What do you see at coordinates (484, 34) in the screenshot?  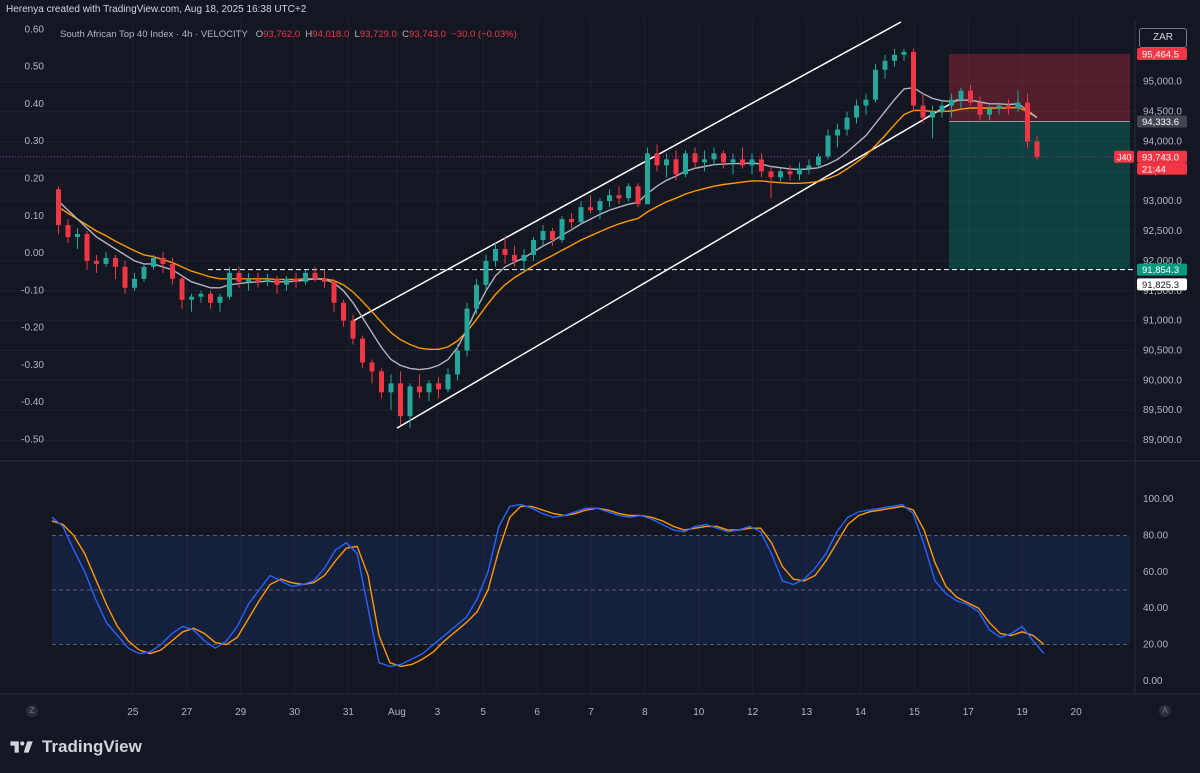 I see `legend-change: −30.0 (−0.03%)` at bounding box center [484, 34].